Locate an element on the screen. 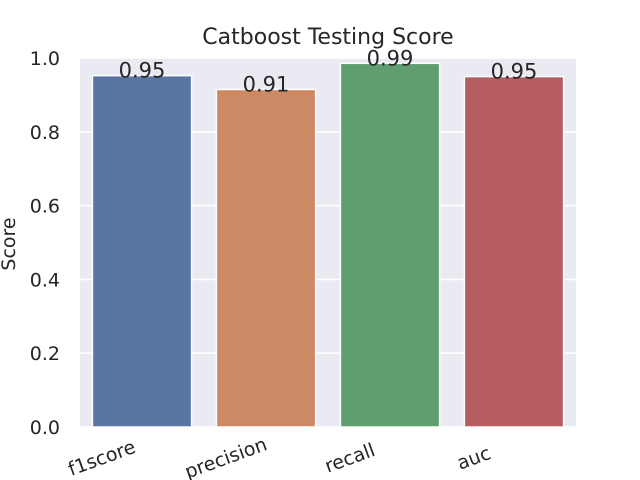 This screenshot has height=480, width=640. y-tick-label: 1.0 is located at coordinates (45, 59).